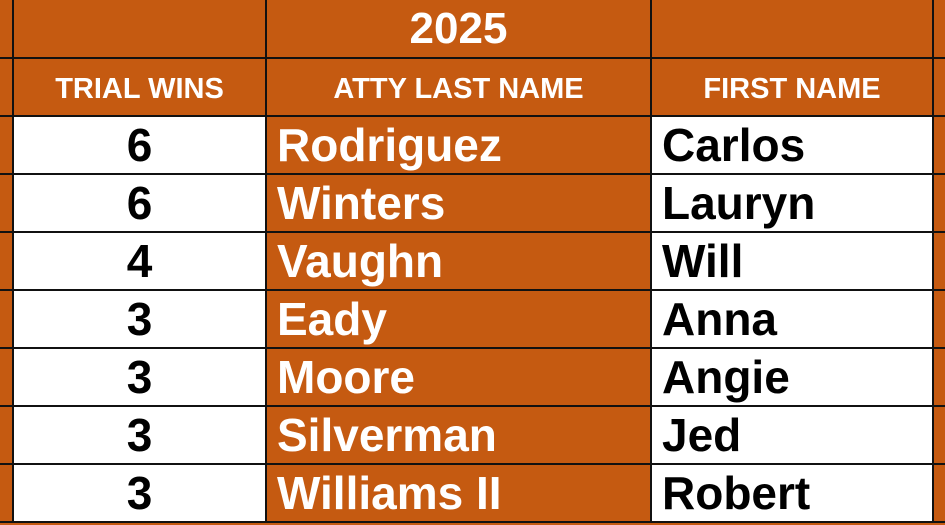 The width and height of the screenshot is (945, 525). What do you see at coordinates (140, 262) in the screenshot?
I see `trial-wins-cell: 4` at bounding box center [140, 262].